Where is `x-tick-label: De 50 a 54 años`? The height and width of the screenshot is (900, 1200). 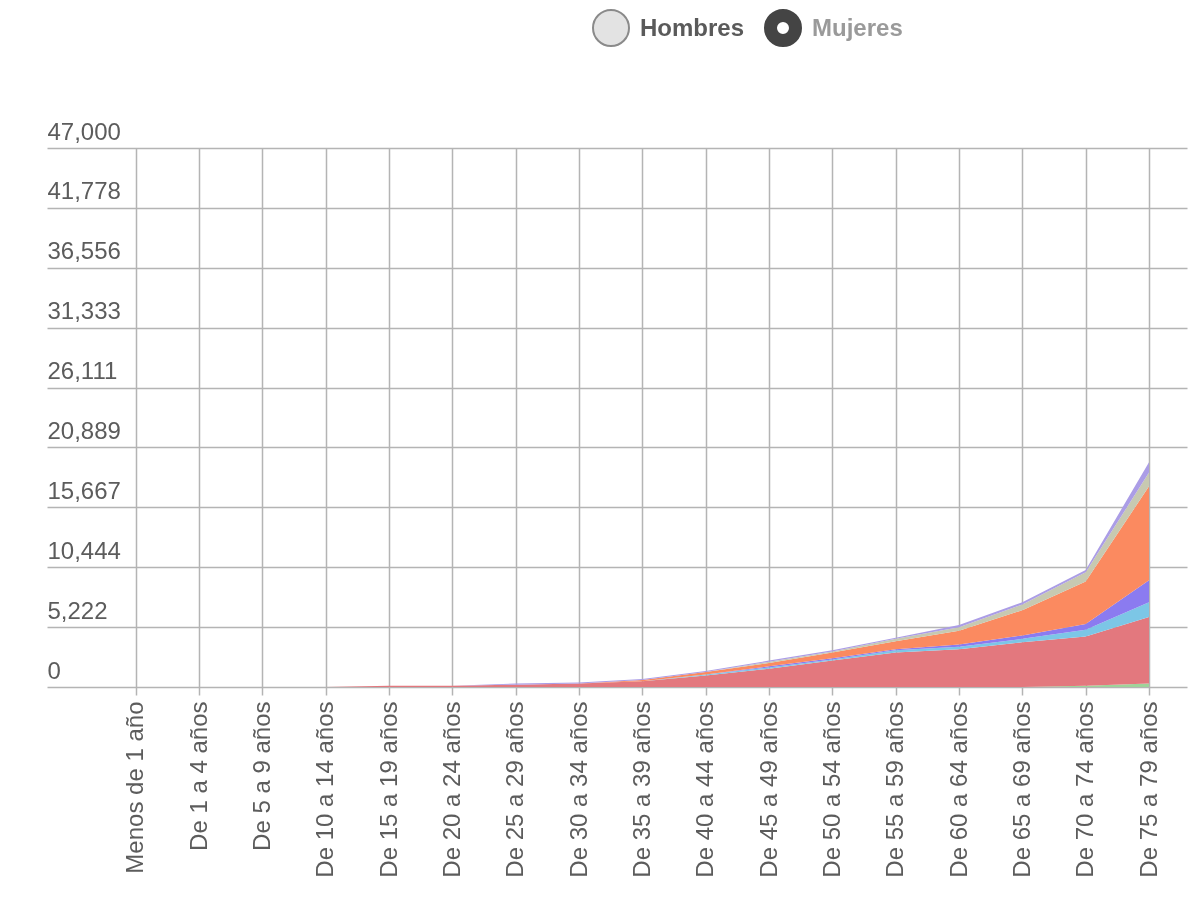 x-tick-label: De 50 a 54 años is located at coordinates (831, 789).